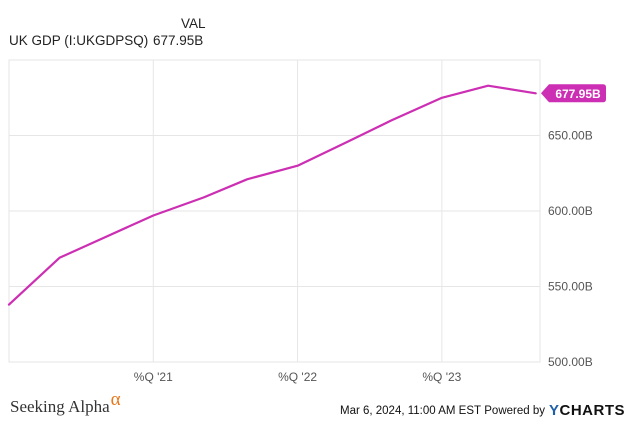 Image resolution: width=635 pixels, height=424 pixels. I want to click on x-tick-label: %Q '23, so click(441, 377).